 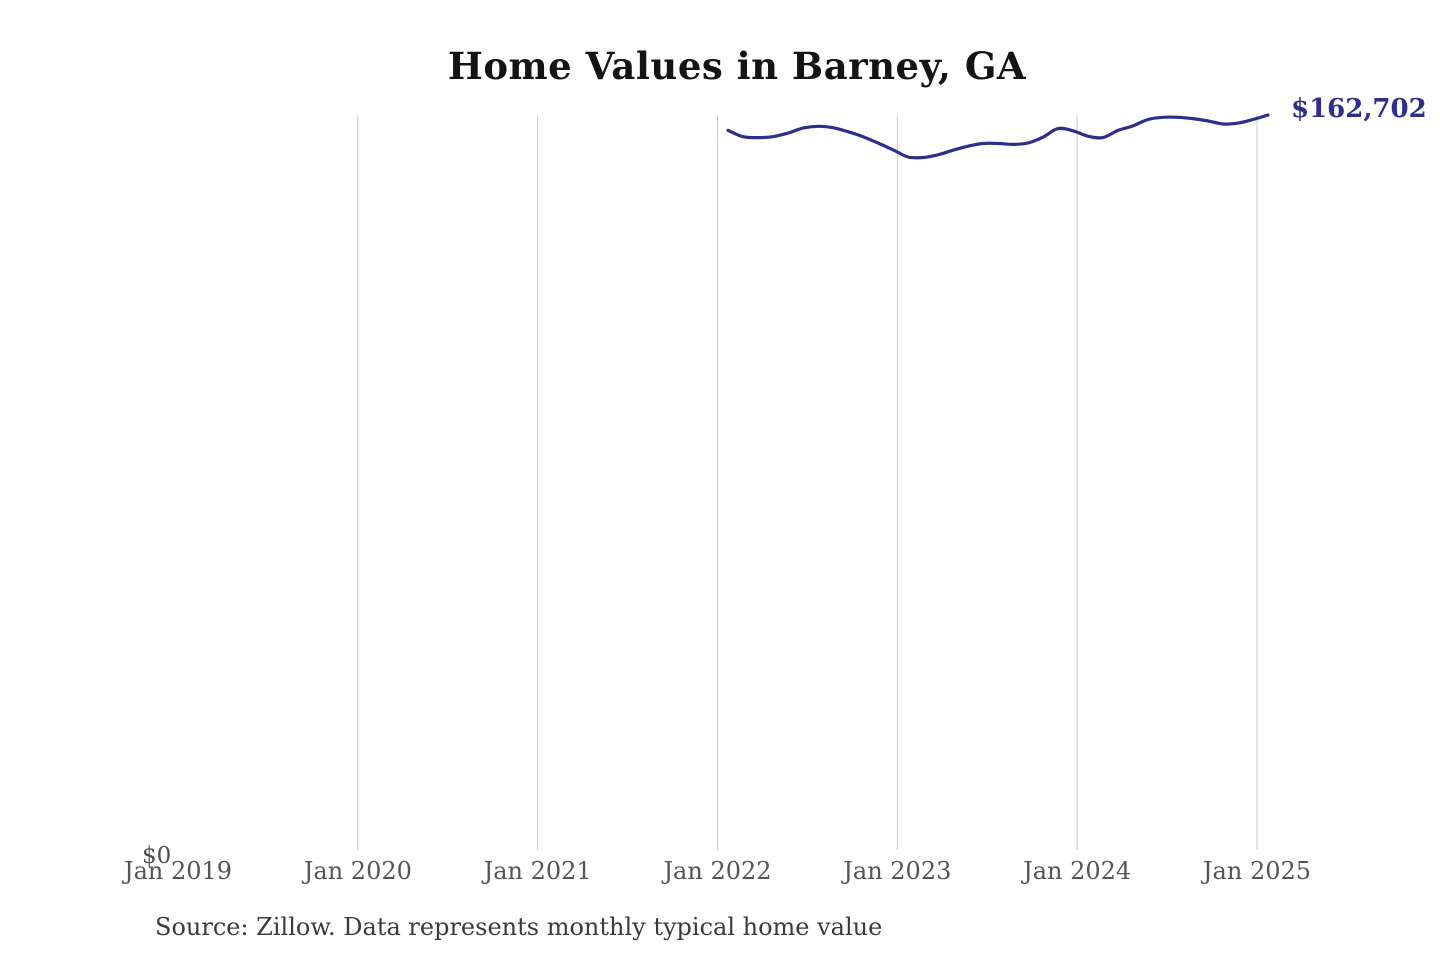 I want to click on x-tick-label: Jan 2019, so click(x=178, y=871).